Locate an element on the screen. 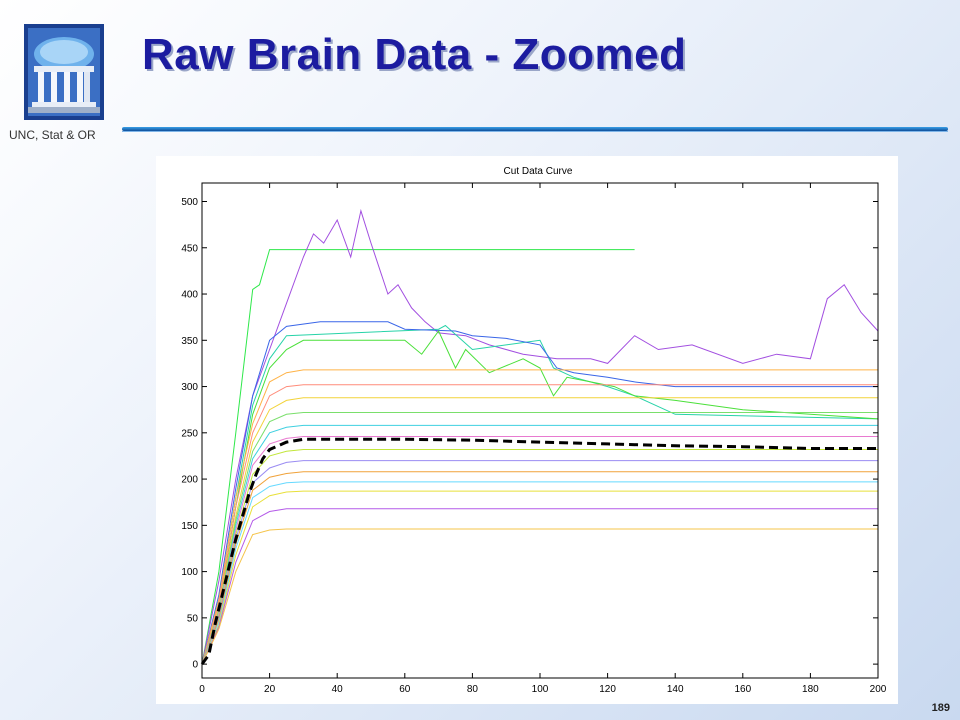 This screenshot has height=720, width=960. x-tick-label: 80 is located at coordinates (473, 689).